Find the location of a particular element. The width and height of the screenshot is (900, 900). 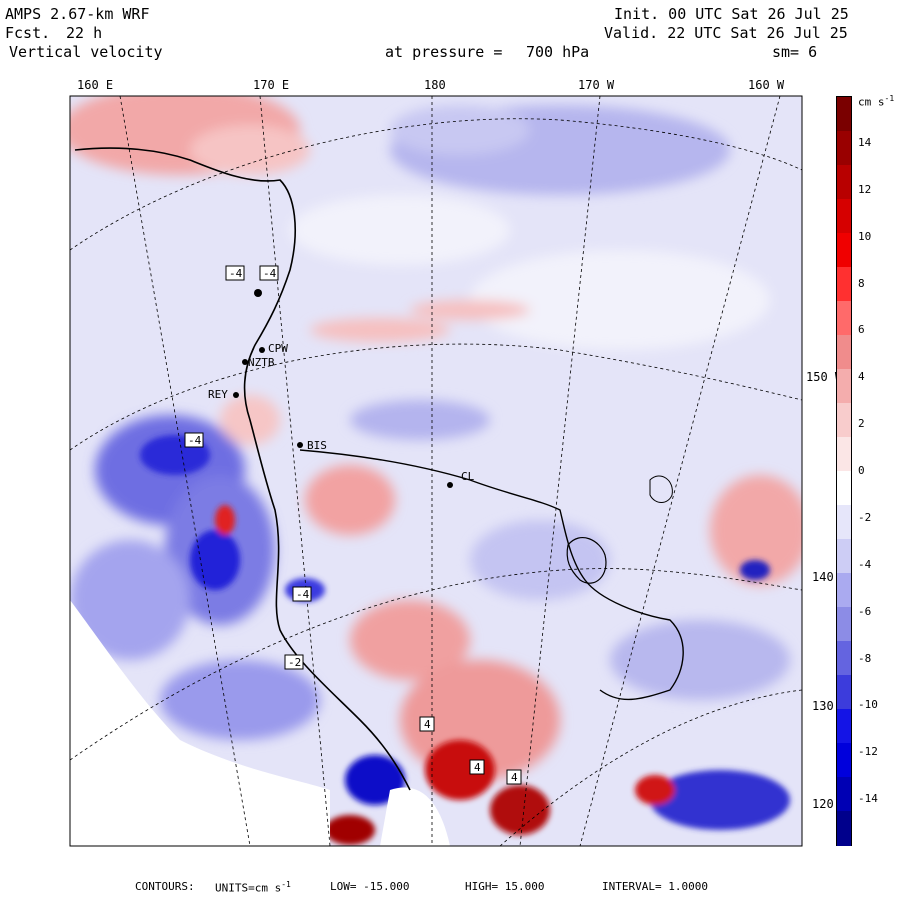

blank-region is located at coordinates (200, 723).